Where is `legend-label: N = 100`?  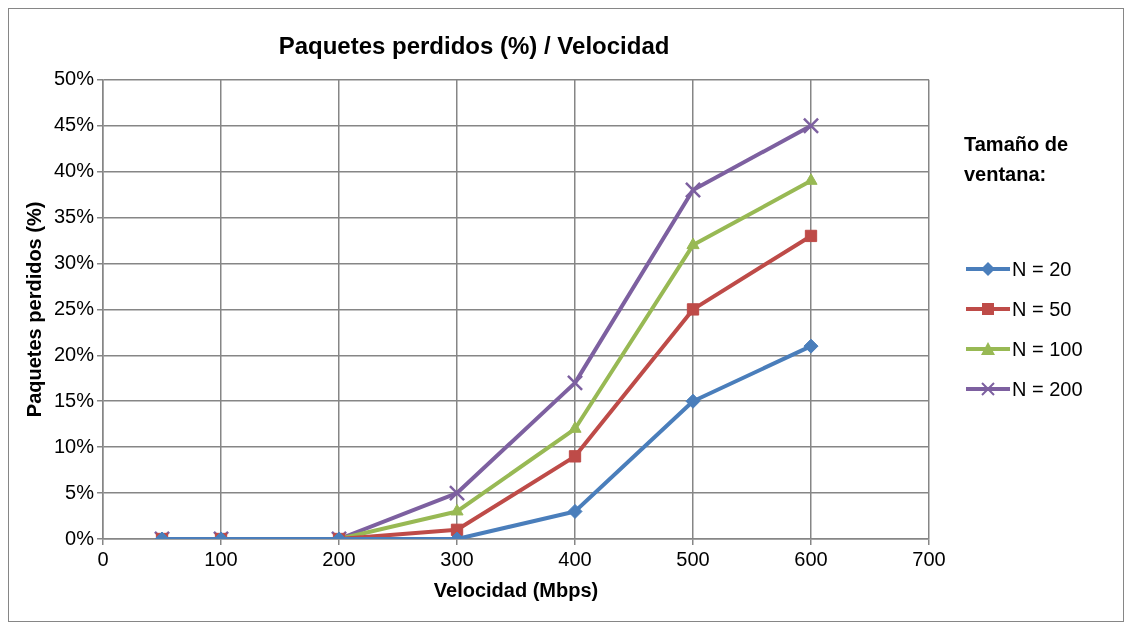
legend-label: N = 100 is located at coordinates (1047, 349).